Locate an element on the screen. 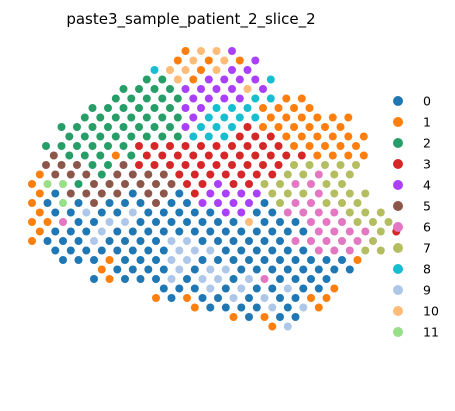 The image size is (455, 411). legend: 0 1 2 3 4 5 6 7 8 9 10 11 is located at coordinates (416, 217).